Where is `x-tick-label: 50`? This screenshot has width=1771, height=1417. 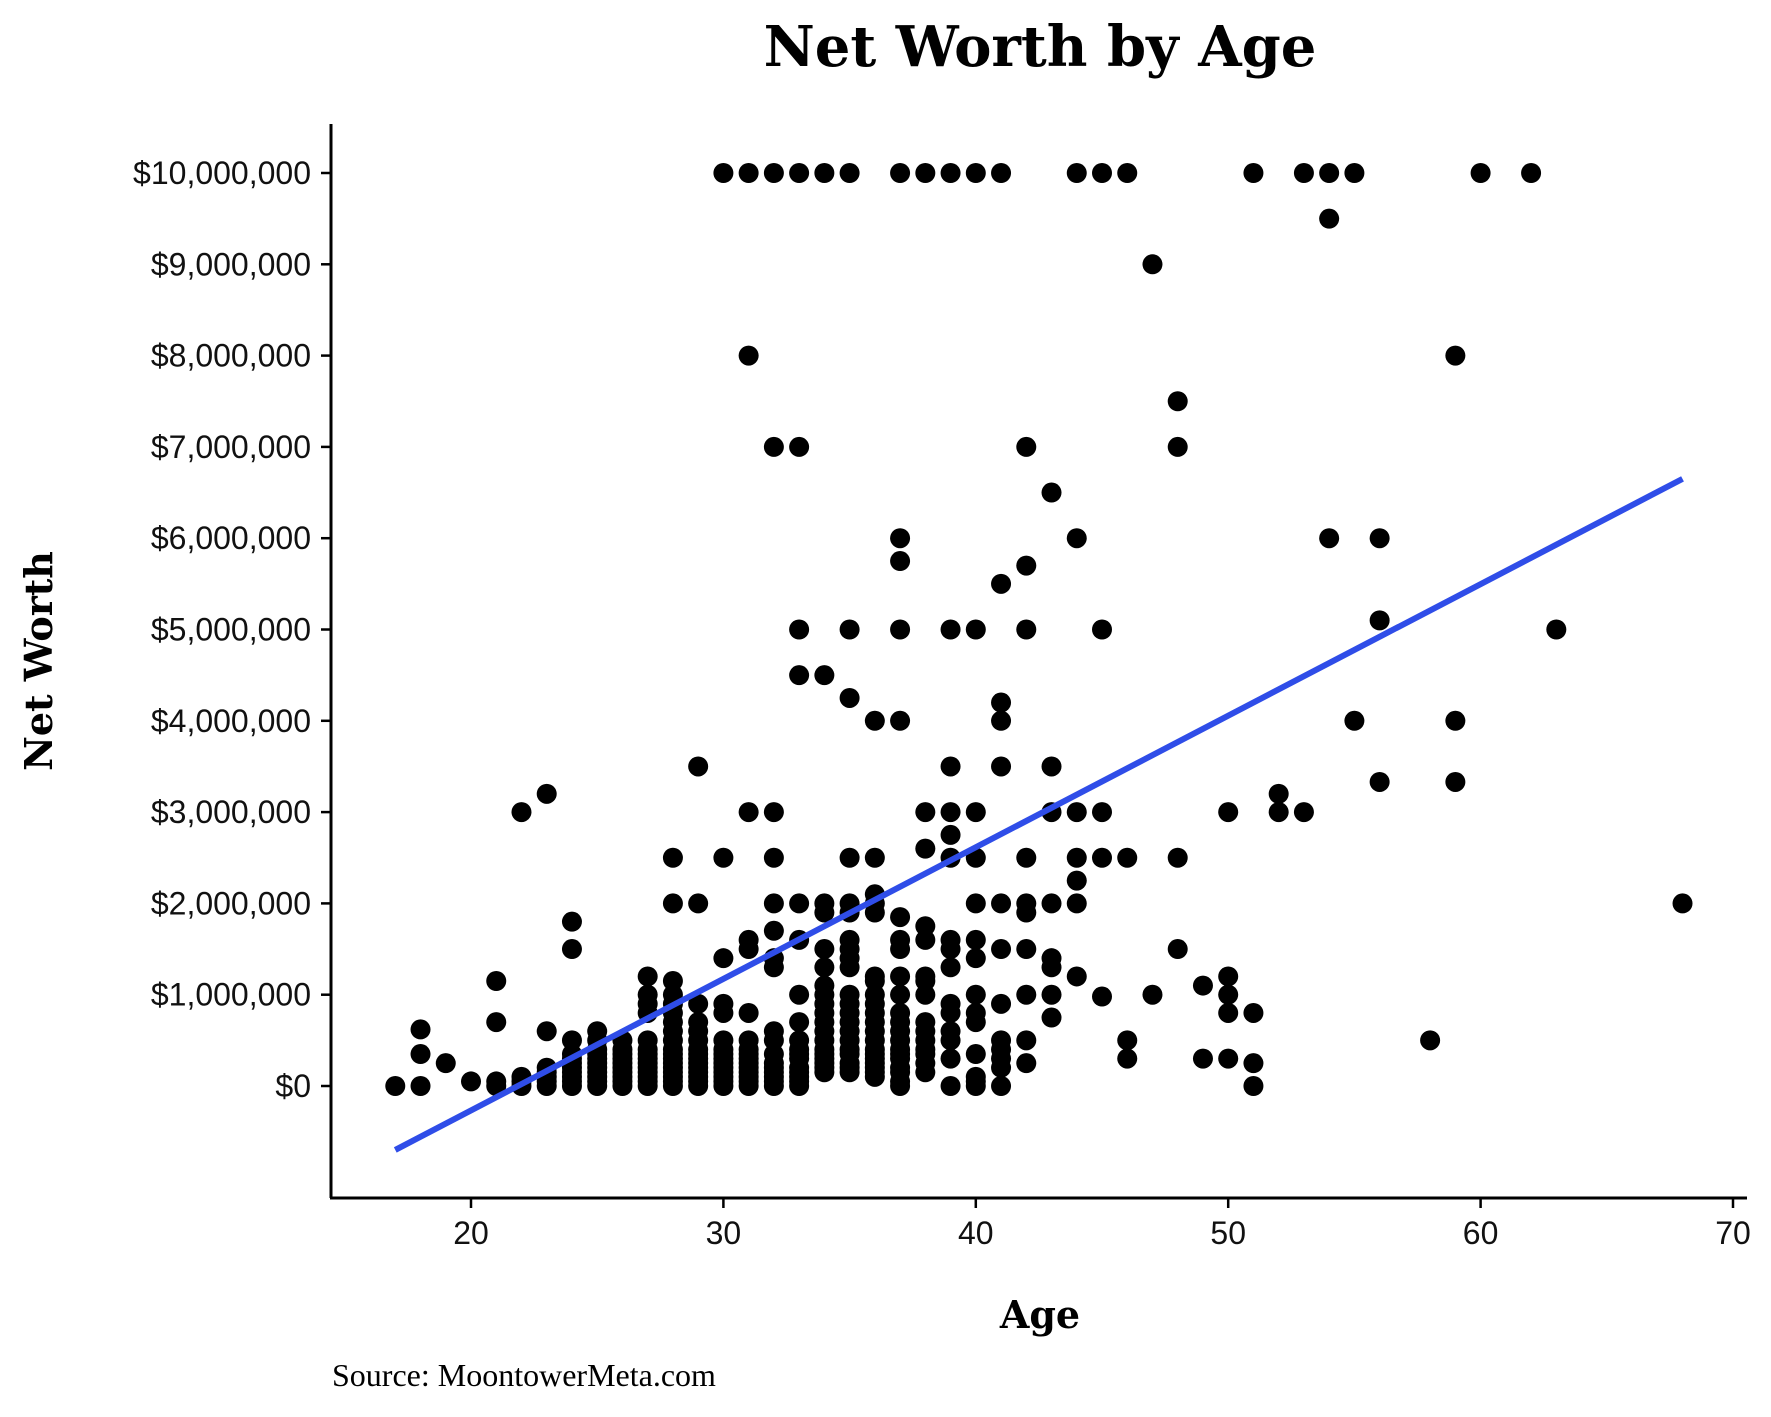 x-tick-label: 50 is located at coordinates (1228, 1233).